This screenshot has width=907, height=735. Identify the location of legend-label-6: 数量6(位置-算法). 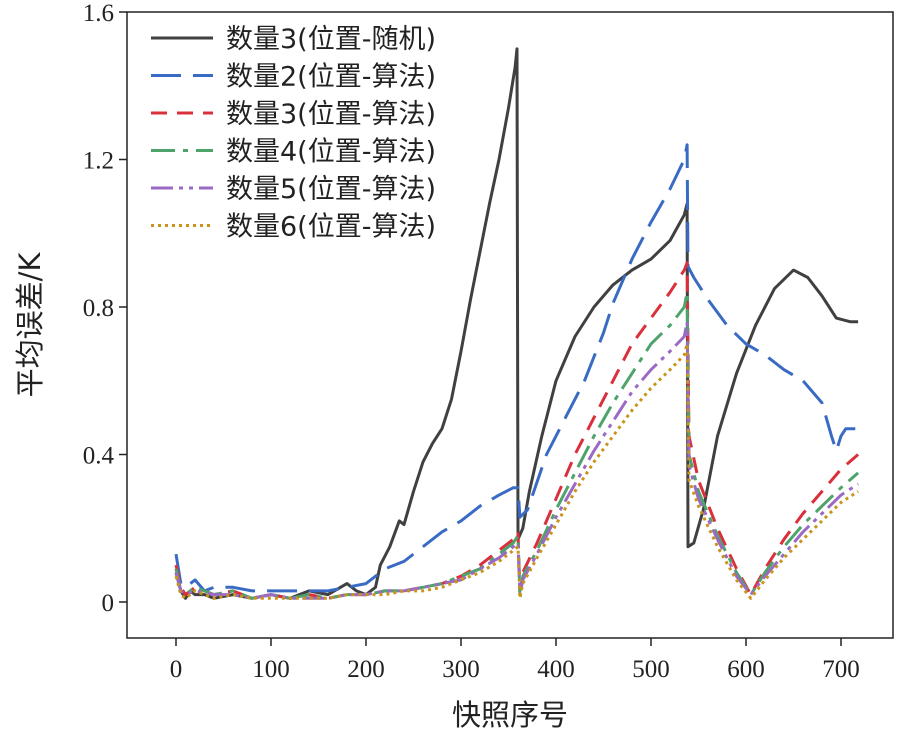
(331, 227).